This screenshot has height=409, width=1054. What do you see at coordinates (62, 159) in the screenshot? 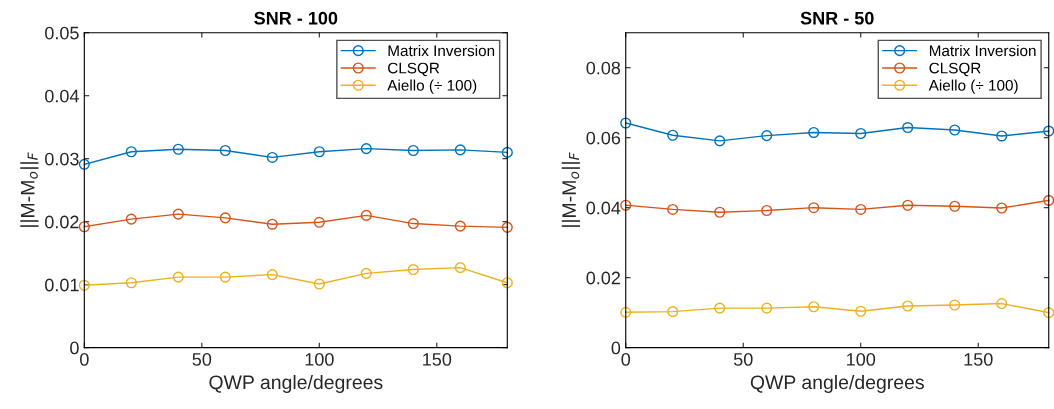
I see `y-tick-label: 0.03` at bounding box center [62, 159].